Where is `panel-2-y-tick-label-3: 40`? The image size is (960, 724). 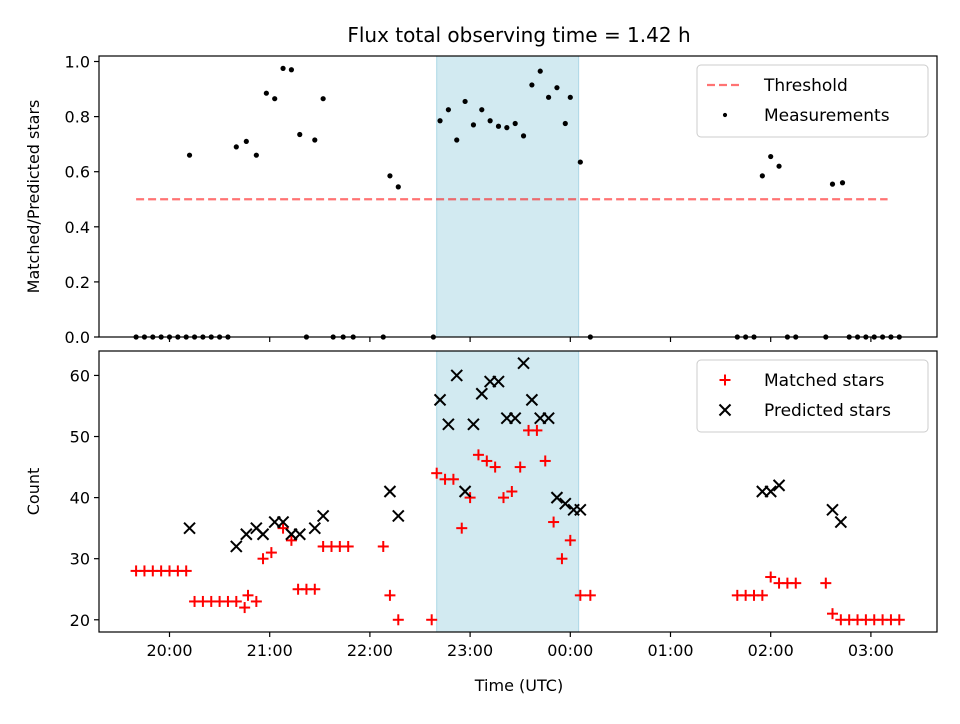 panel-2-y-tick-label-3: 40 is located at coordinates (80, 498).